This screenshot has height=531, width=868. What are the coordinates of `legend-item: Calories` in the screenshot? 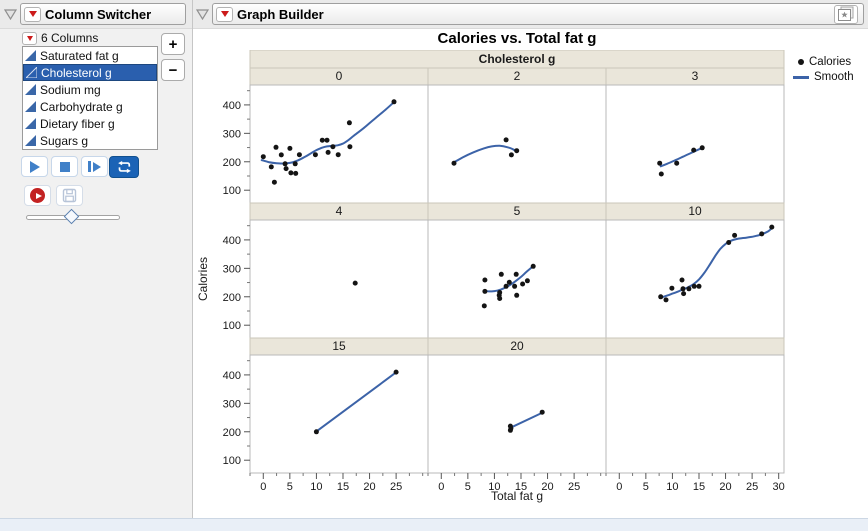 It's located at (823, 62).